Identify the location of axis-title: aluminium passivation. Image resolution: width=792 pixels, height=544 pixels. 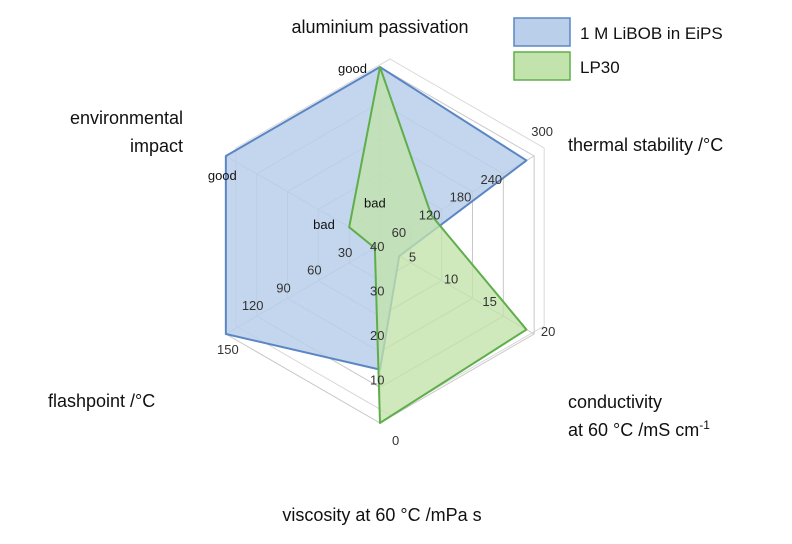
(379, 27).